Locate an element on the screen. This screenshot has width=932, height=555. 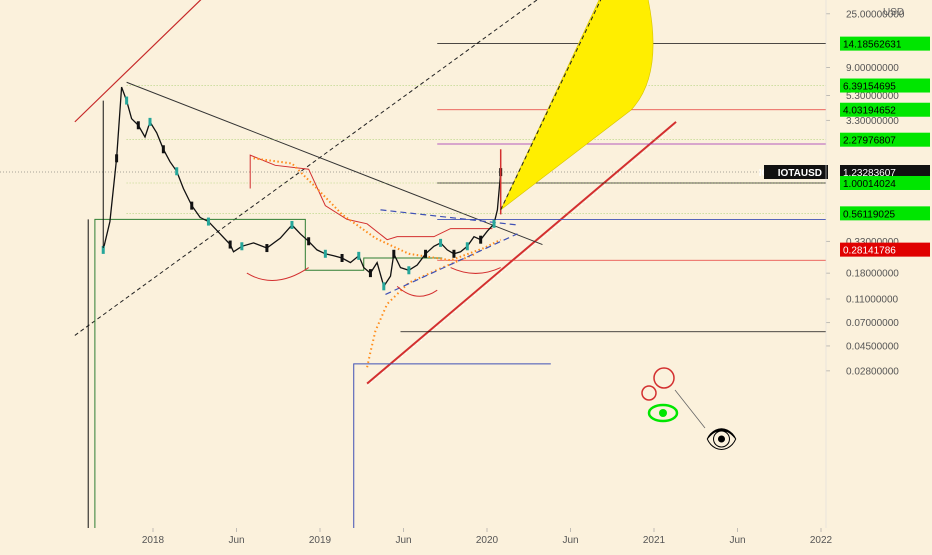
green-eye-pupil is located at coordinates (663, 413).